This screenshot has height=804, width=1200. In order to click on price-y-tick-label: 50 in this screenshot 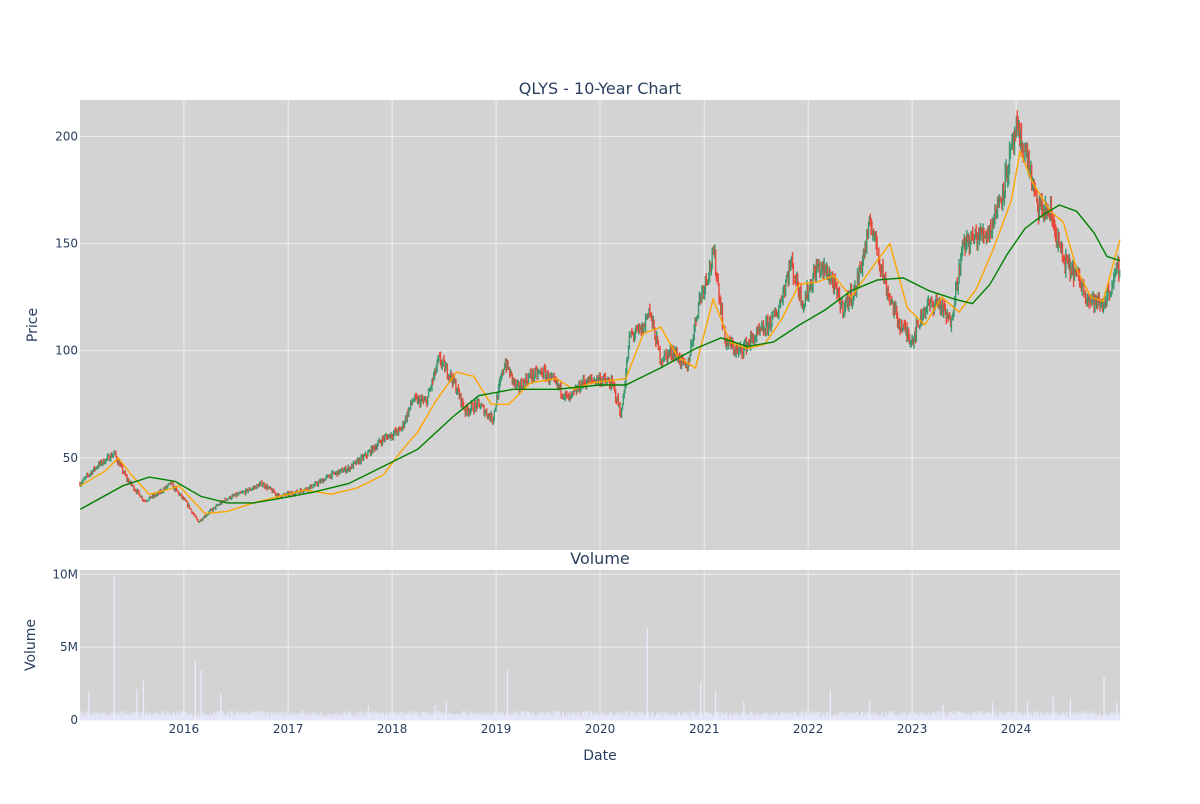, I will do `click(70, 458)`.